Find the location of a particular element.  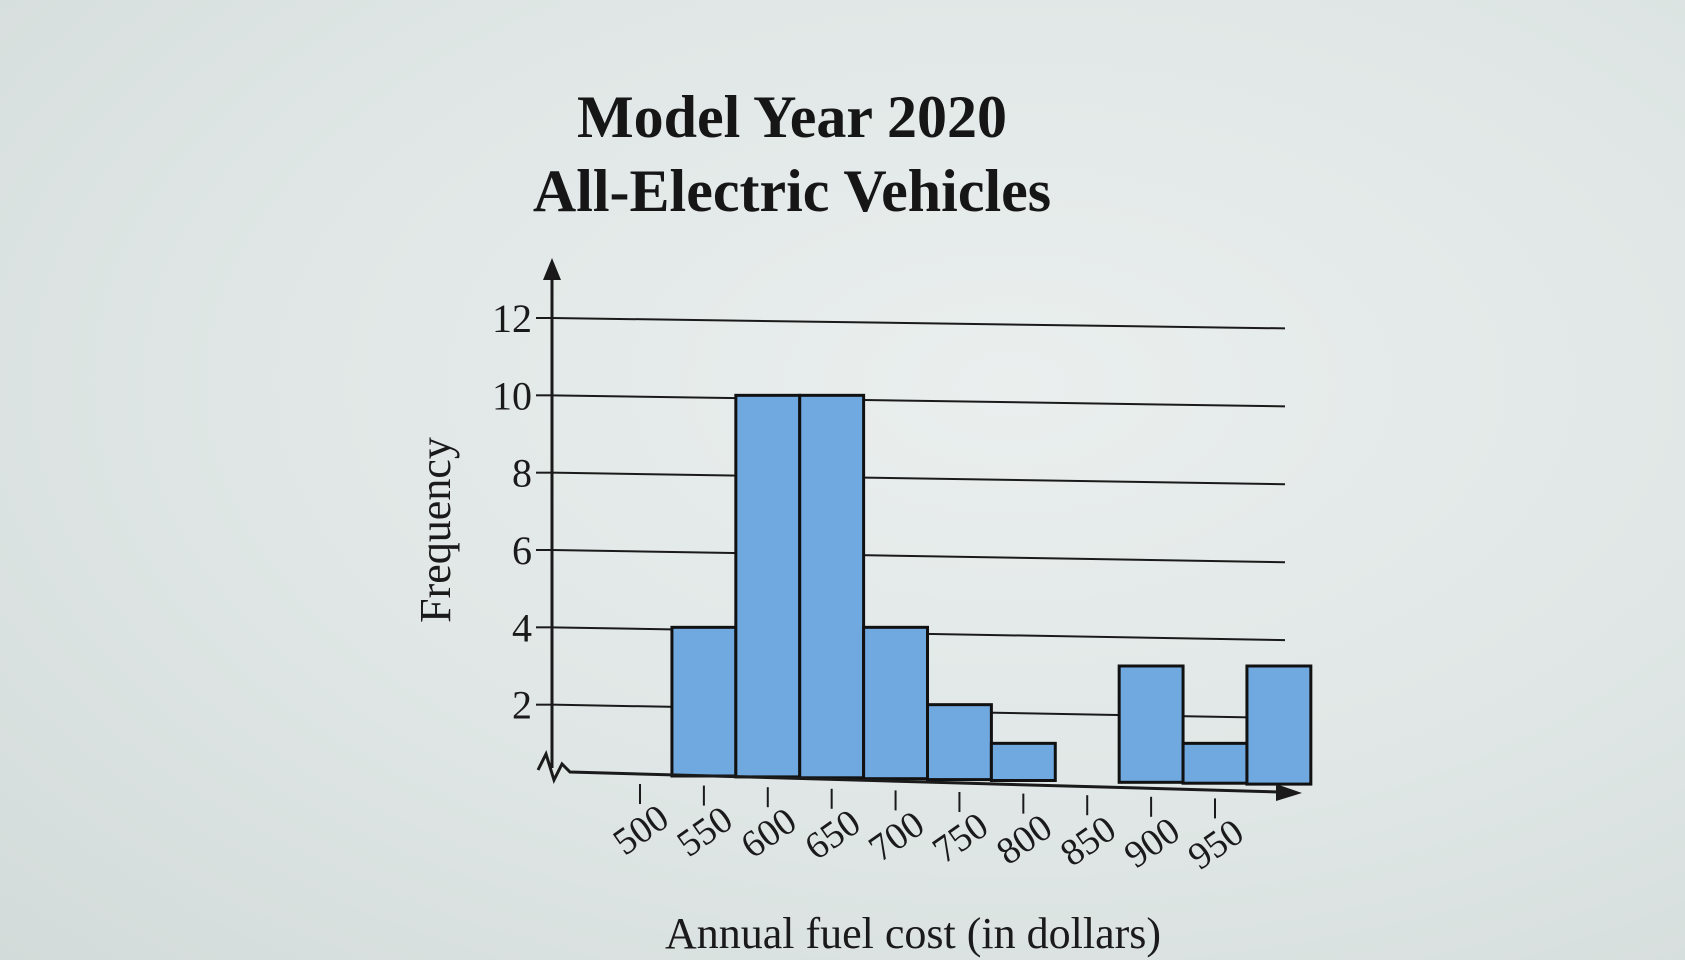

x-tick-label: 500 is located at coordinates (641, 830).